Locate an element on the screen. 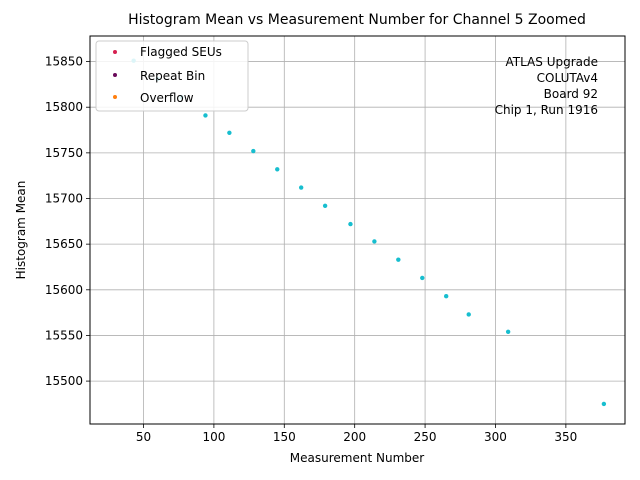 The height and width of the screenshot is (480, 640). legend-label-overflow: Overflow is located at coordinates (167, 98).